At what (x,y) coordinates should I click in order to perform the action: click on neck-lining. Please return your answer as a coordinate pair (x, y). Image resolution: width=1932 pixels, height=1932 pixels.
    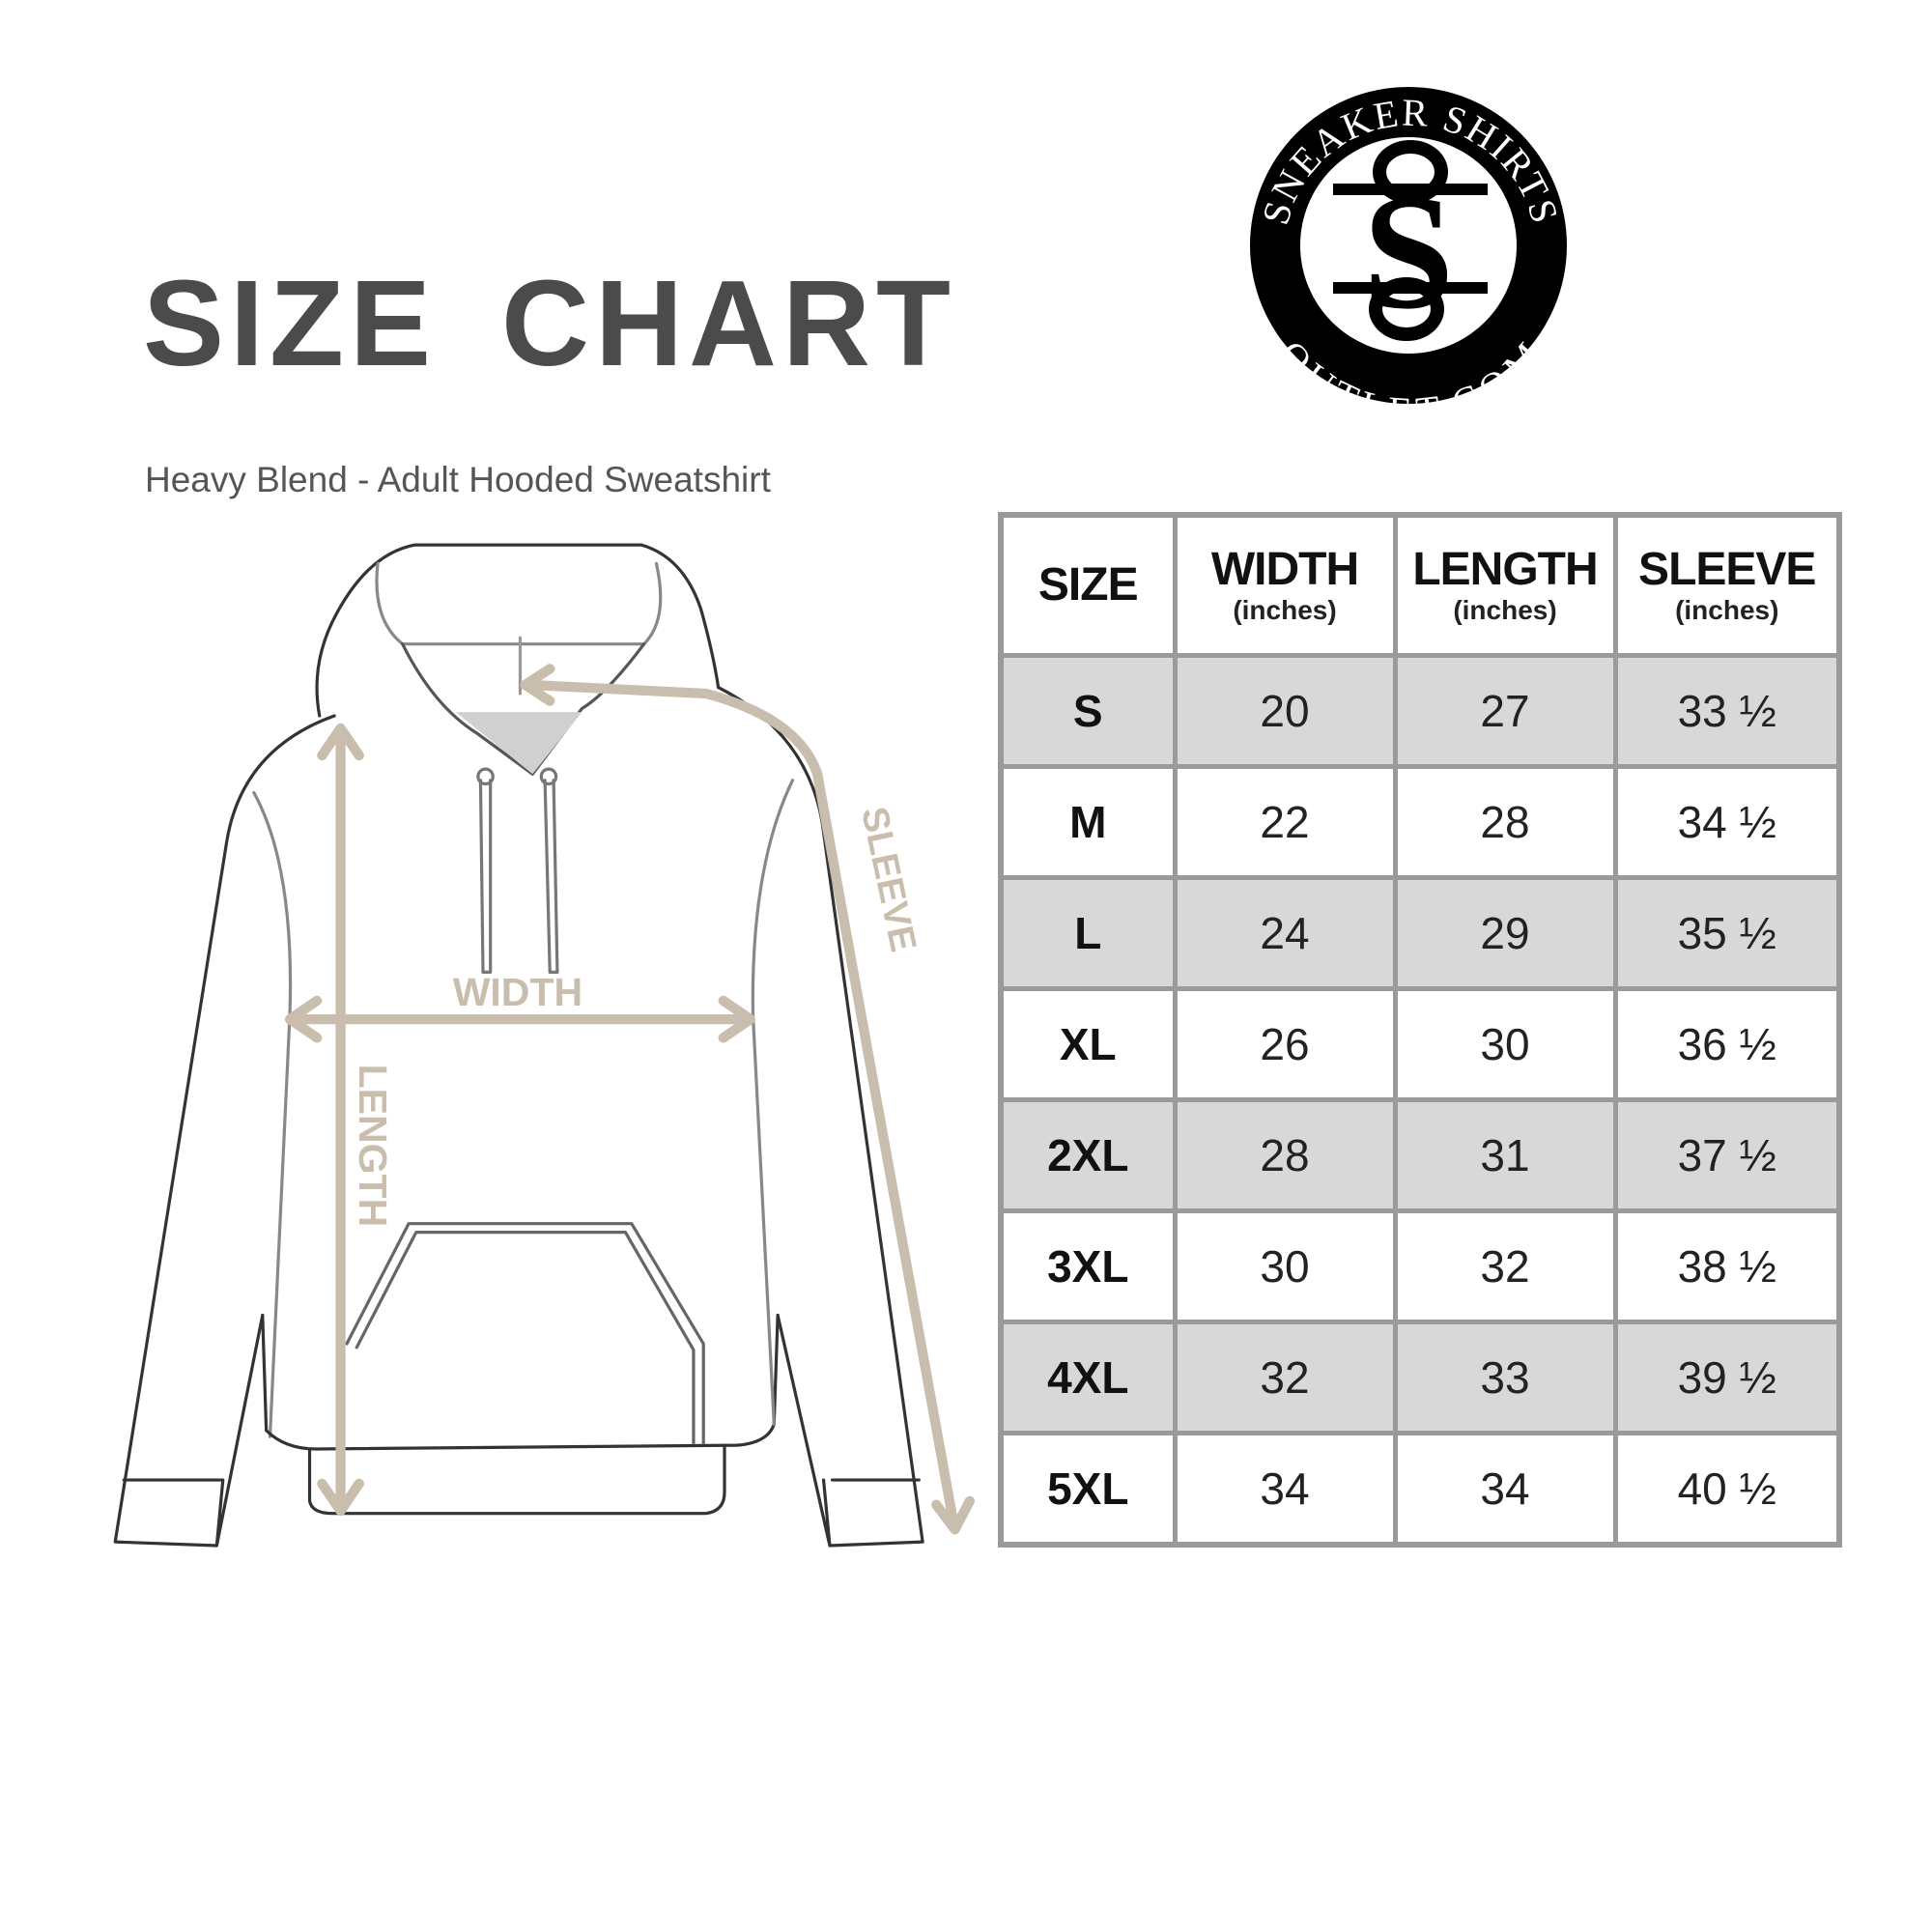
    Looking at the image, I should click on (518, 743).